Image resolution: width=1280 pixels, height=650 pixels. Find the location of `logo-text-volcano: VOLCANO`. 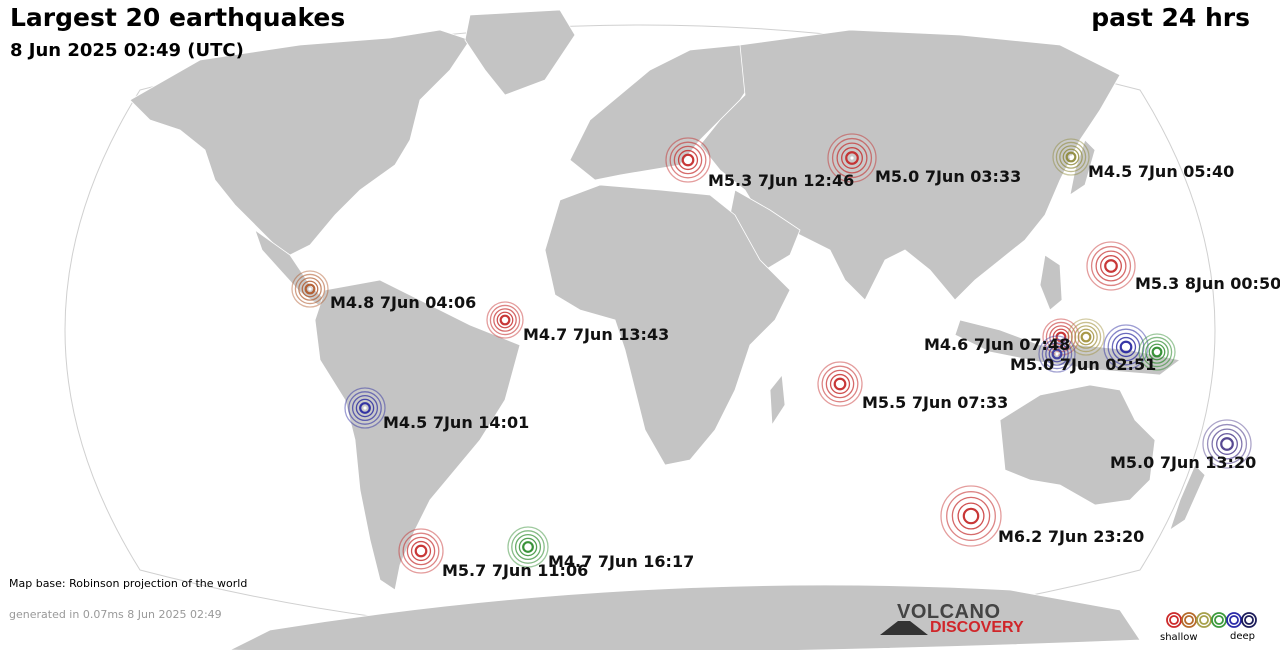

logo-text-volcano: VOLCANO is located at coordinates (949, 612).